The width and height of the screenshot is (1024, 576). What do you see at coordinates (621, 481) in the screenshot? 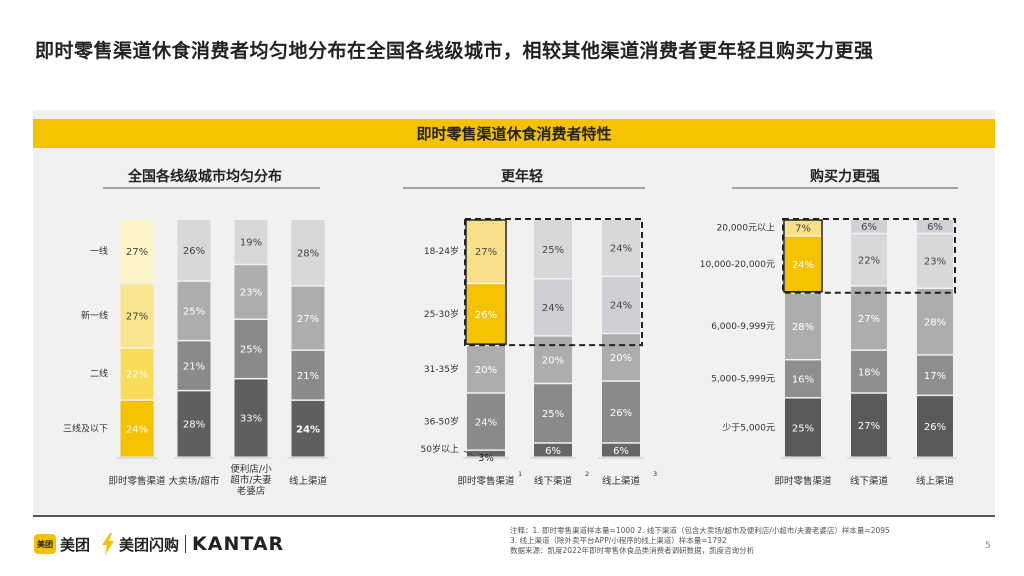
I see `category-label: 线上渠道` at bounding box center [621, 481].